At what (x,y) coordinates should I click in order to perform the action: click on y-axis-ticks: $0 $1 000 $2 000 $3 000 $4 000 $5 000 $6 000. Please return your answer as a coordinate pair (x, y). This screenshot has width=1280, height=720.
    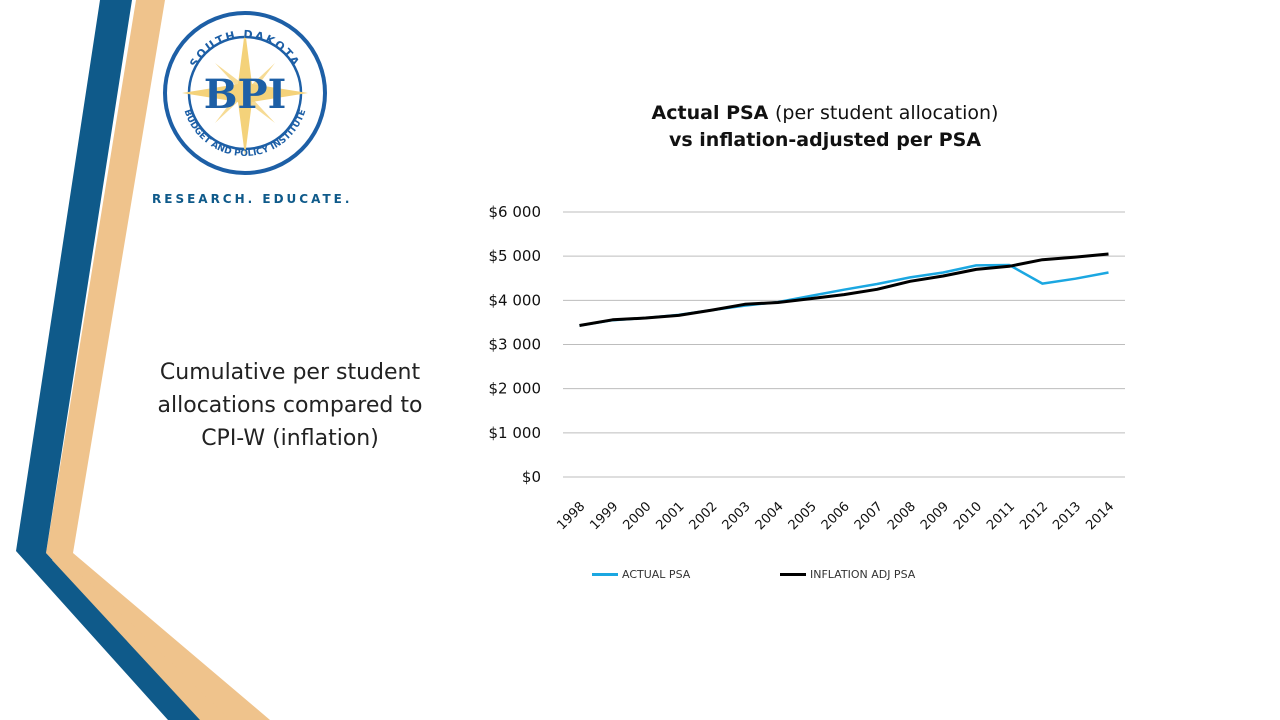
    Looking at the image, I should click on (515, 344).